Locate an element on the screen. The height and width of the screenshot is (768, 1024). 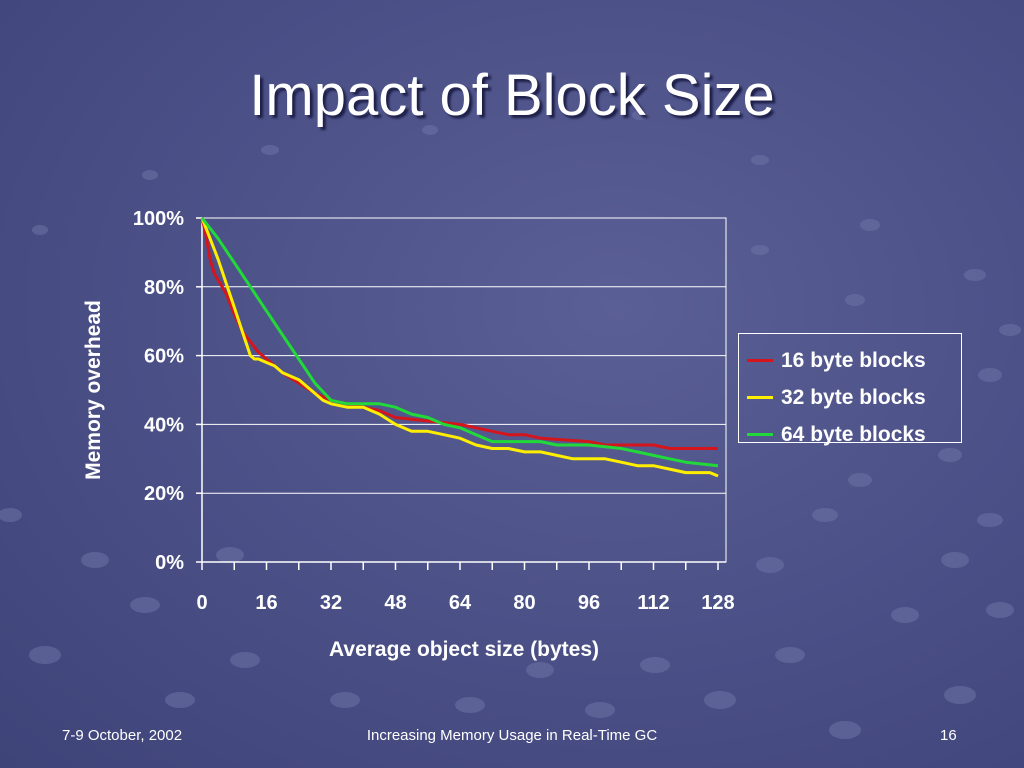
legend-item-64-byte: 64 byte blocks is located at coordinates (850, 434).